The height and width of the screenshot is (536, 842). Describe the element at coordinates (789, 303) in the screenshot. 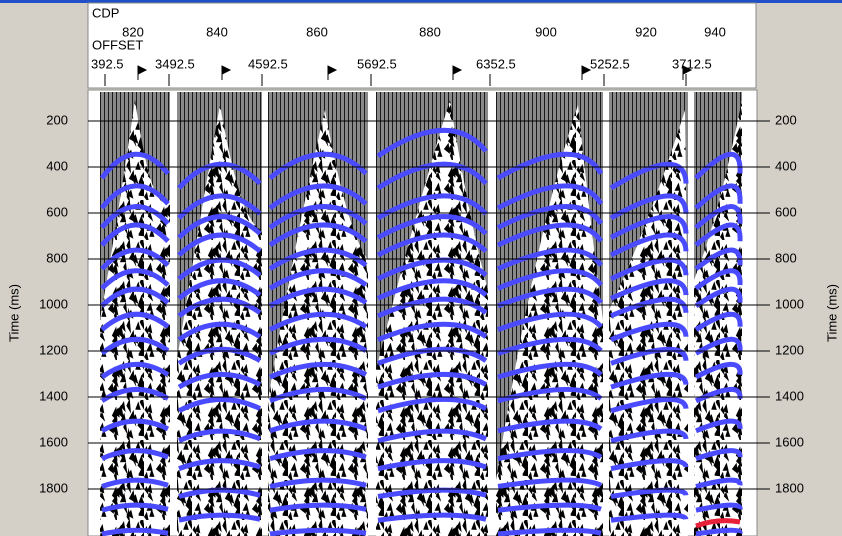

I see `y-tick-label-right: 1000` at that location.